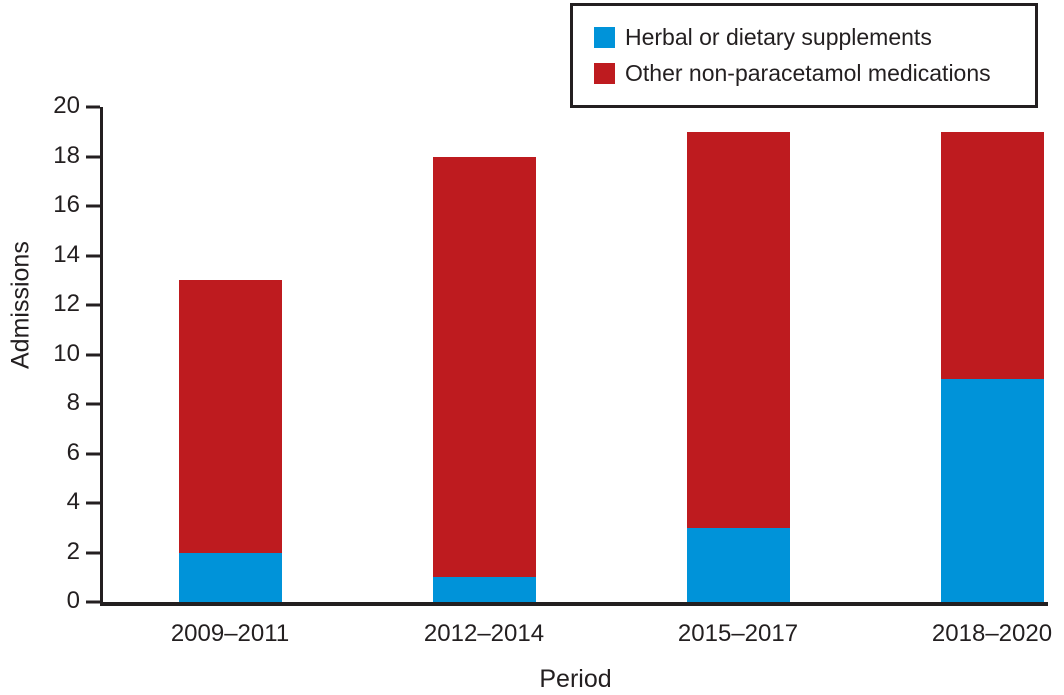  I want to click on bar-stack-2018–2020, so click(992, 366).